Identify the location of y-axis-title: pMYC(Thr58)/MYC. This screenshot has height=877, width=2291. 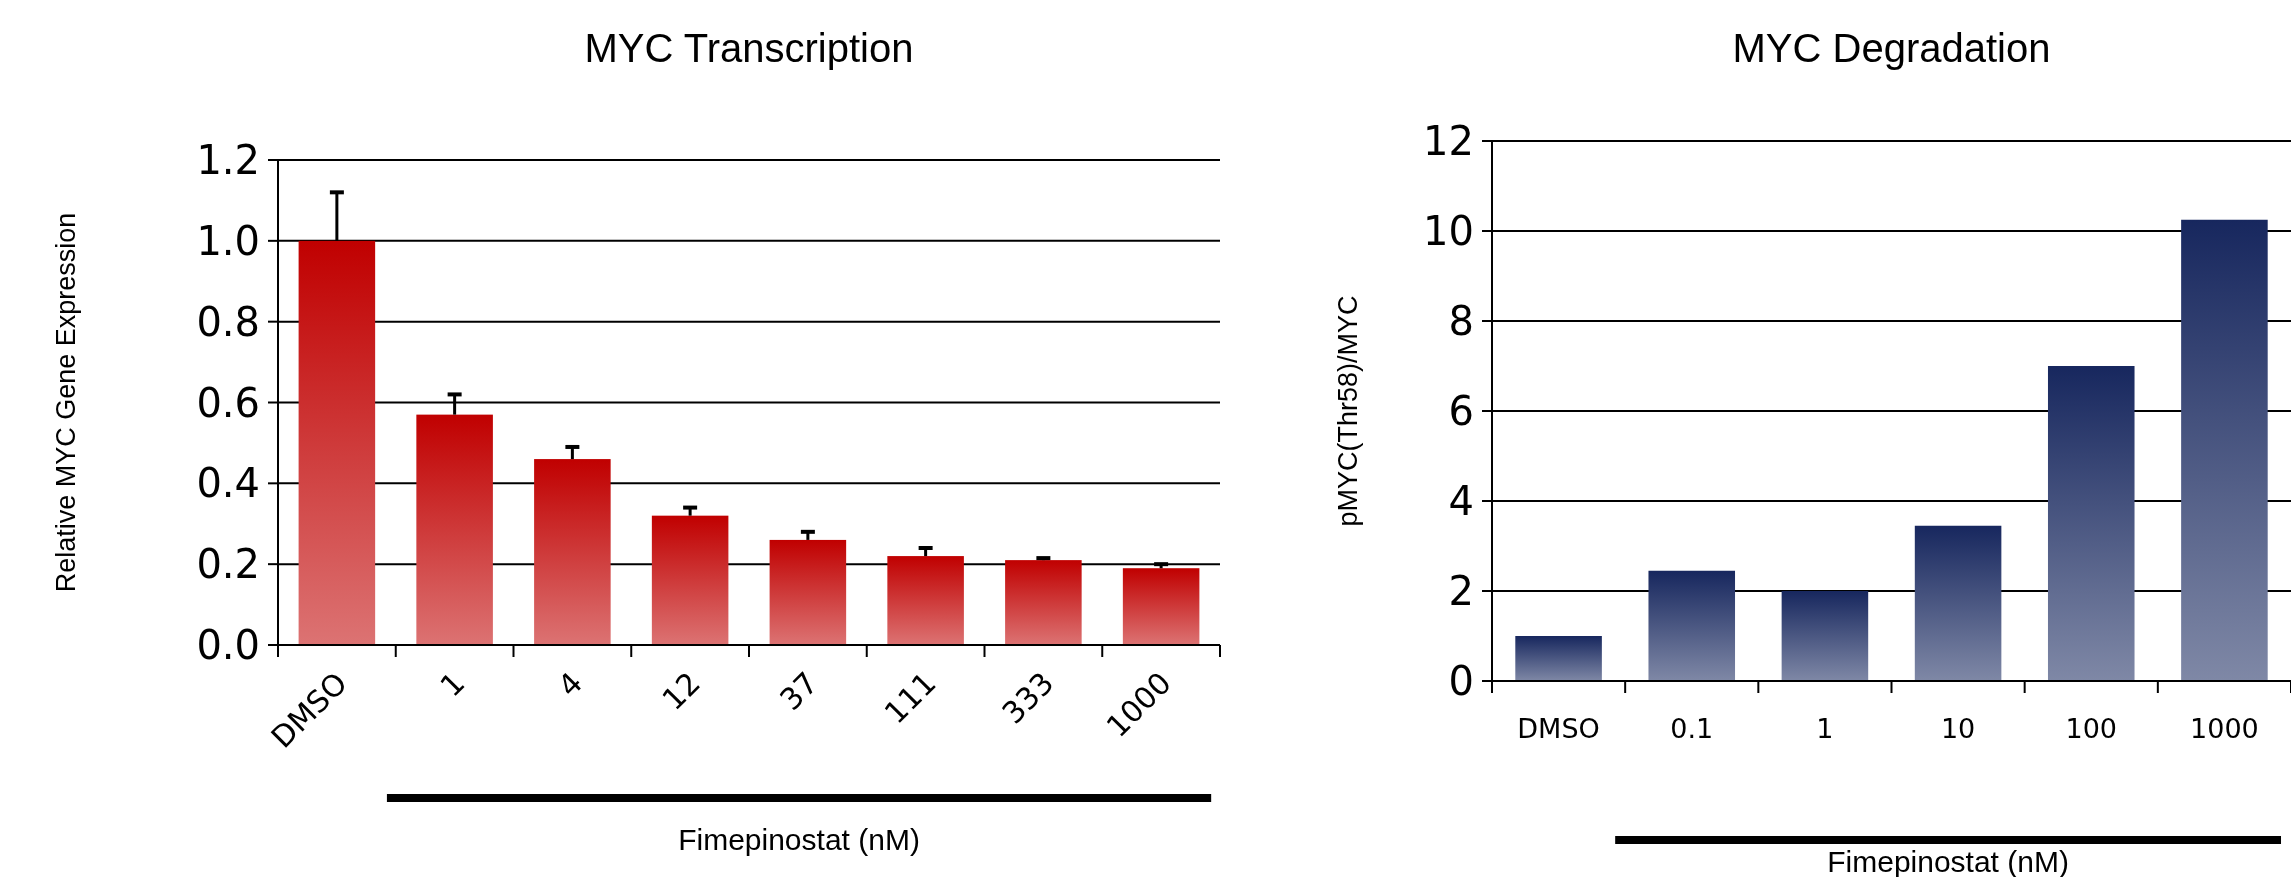
(1348, 411).